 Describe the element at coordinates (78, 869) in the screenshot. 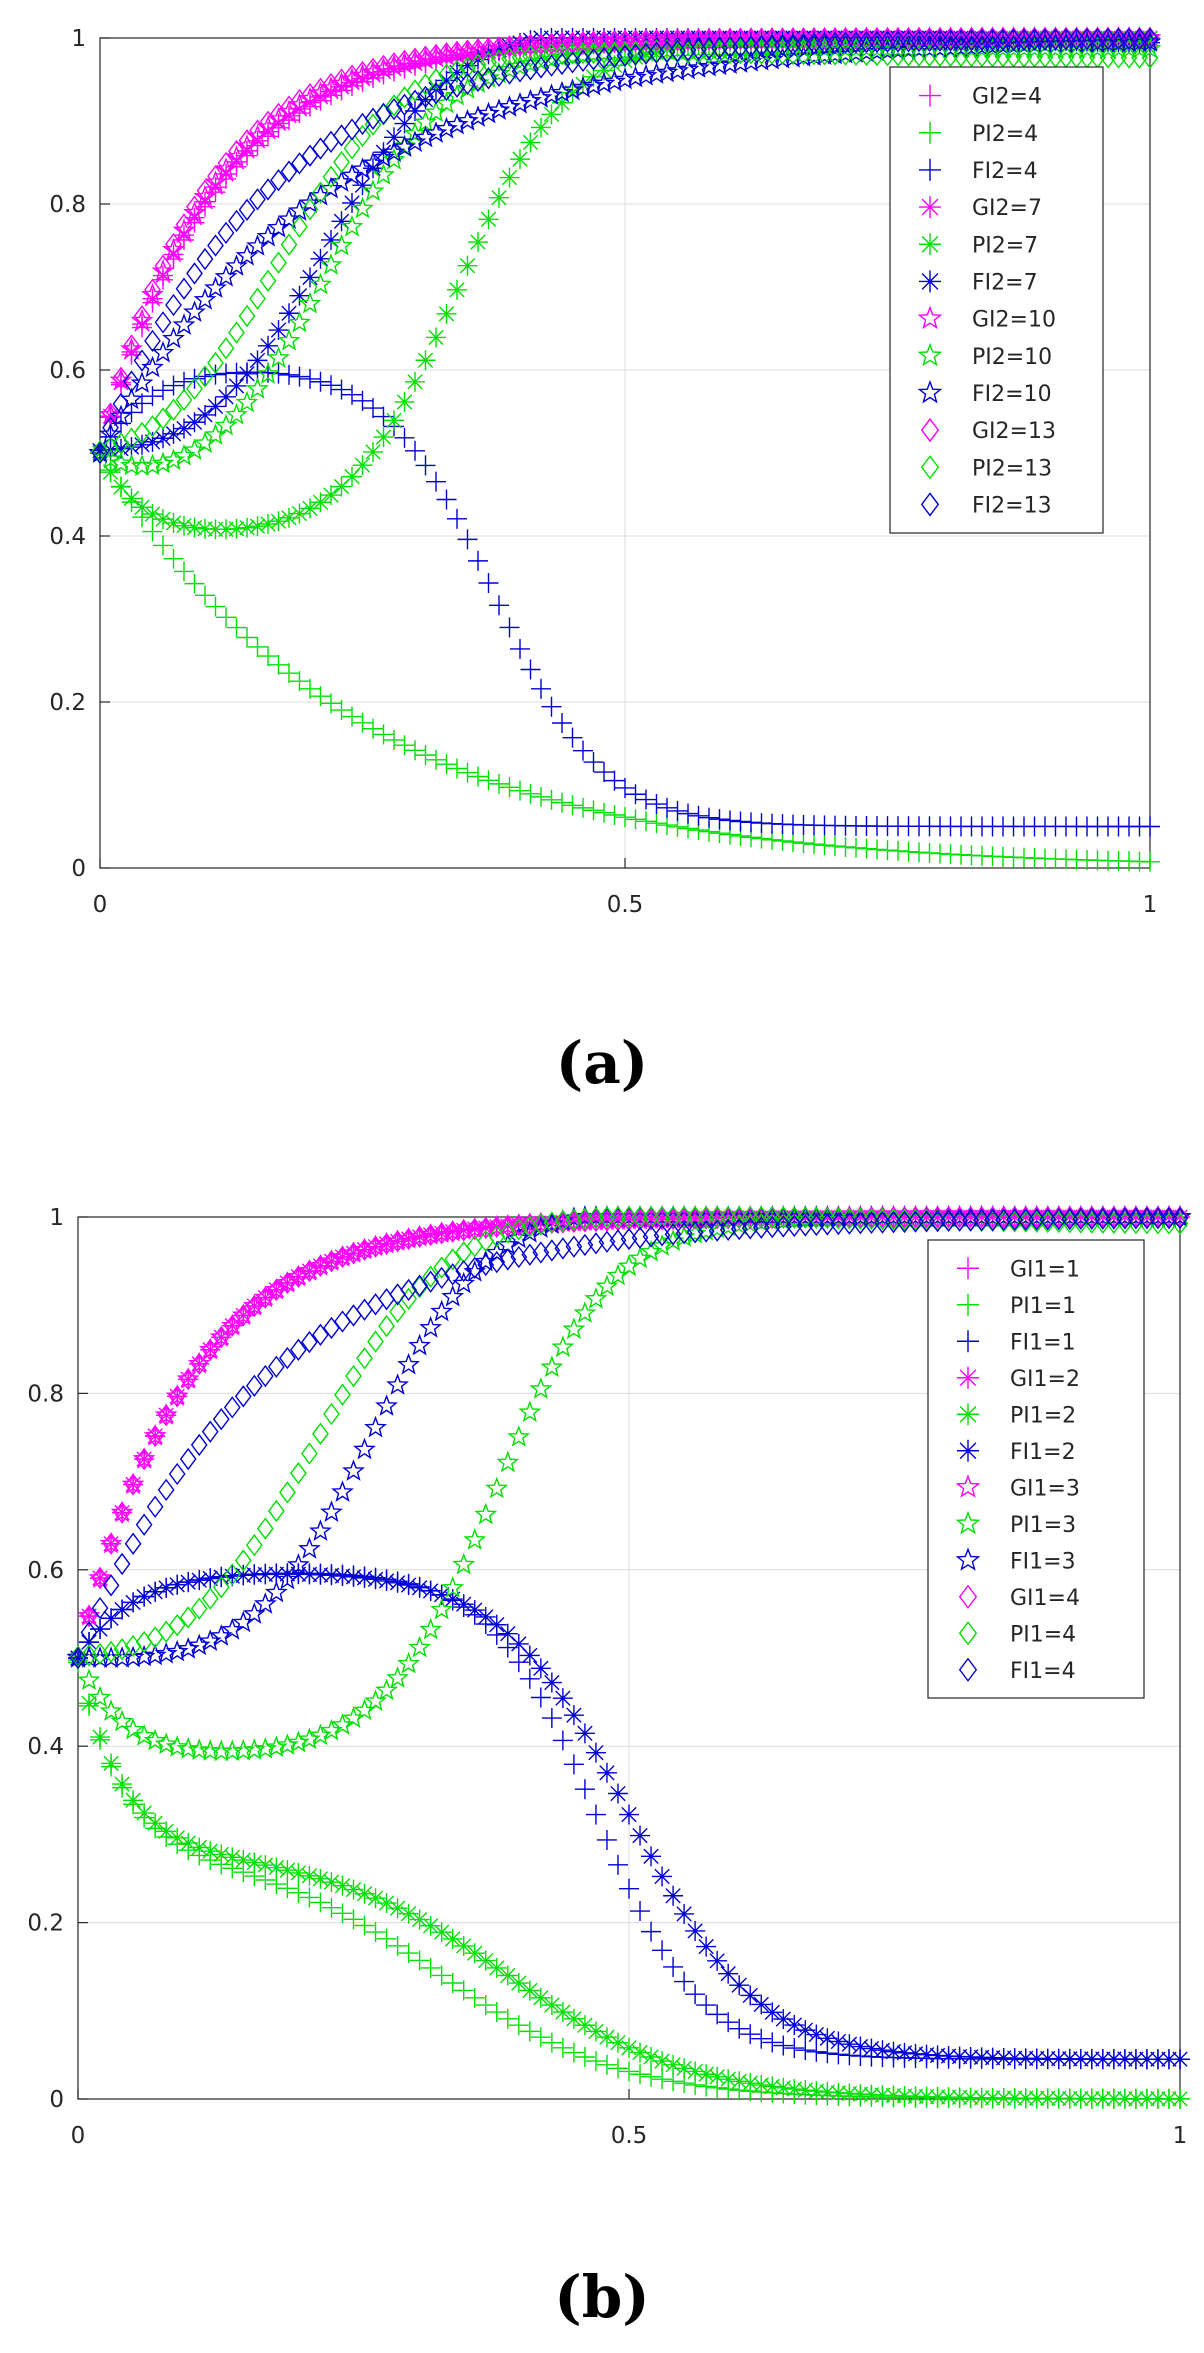

I see `y-tick-label: 0` at that location.